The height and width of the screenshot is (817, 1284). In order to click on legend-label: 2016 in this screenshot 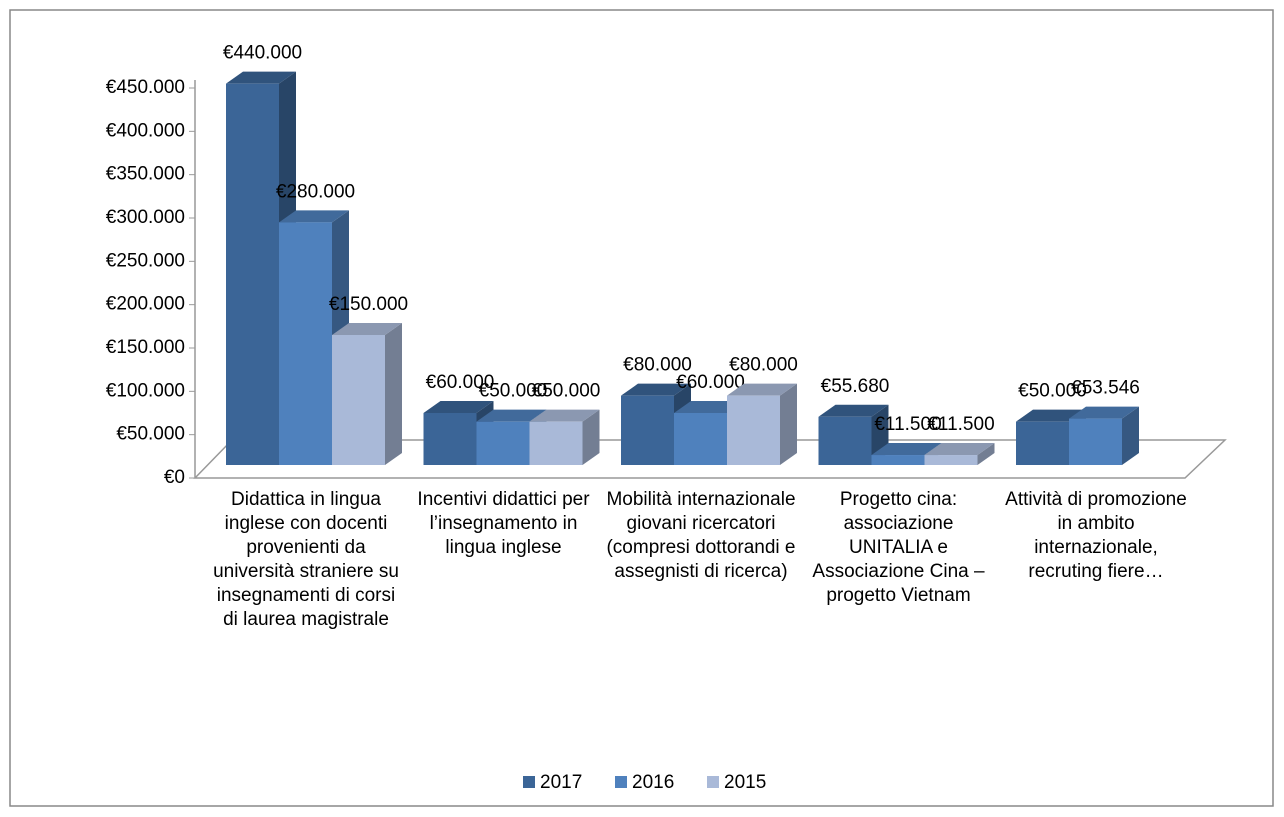, I will do `click(653, 782)`.